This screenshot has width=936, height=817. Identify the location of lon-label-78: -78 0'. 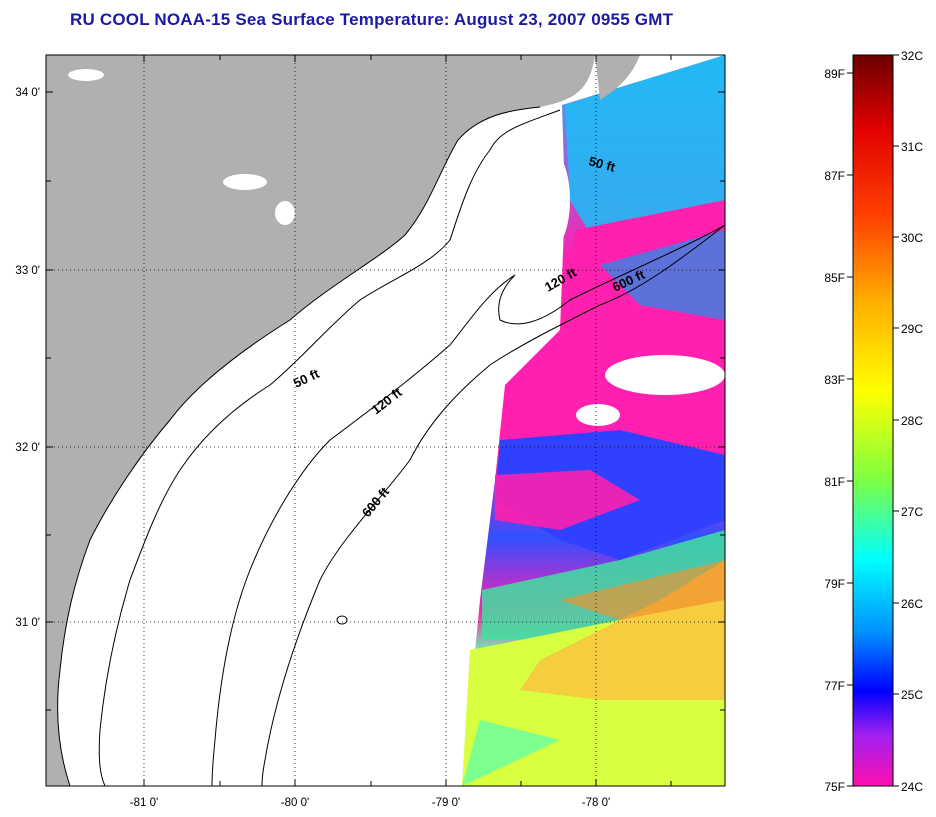
(596, 803).